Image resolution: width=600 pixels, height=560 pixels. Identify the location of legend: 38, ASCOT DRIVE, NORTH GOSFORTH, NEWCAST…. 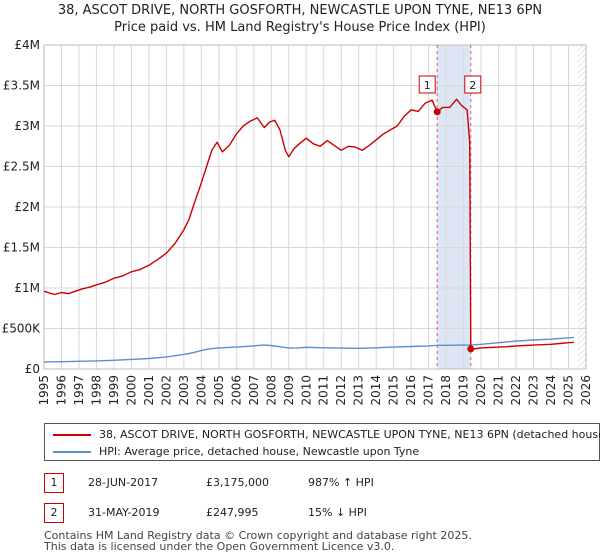
(322, 442).